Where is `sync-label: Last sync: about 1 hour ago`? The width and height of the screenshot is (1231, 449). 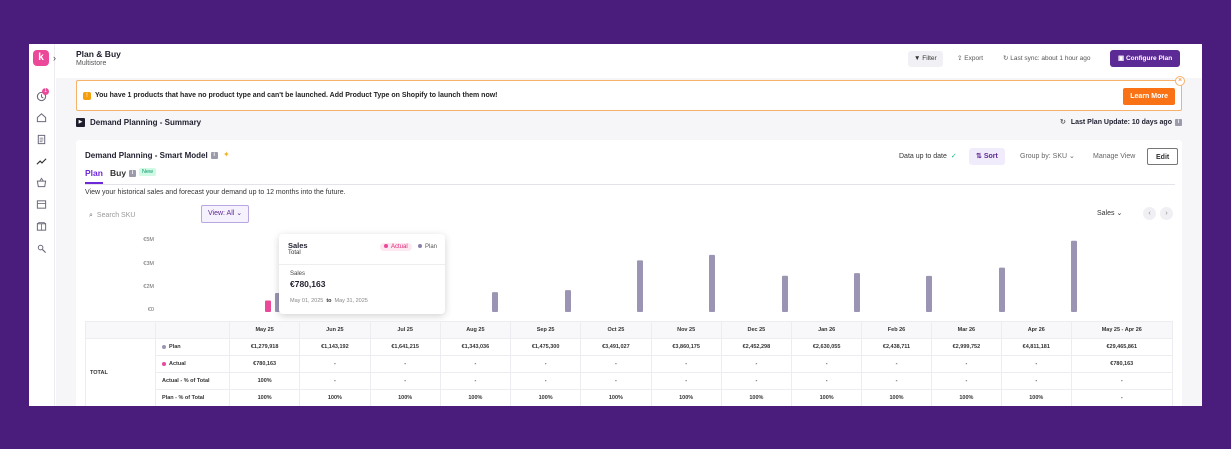 sync-label: Last sync: about 1 hour ago is located at coordinates (1050, 58).